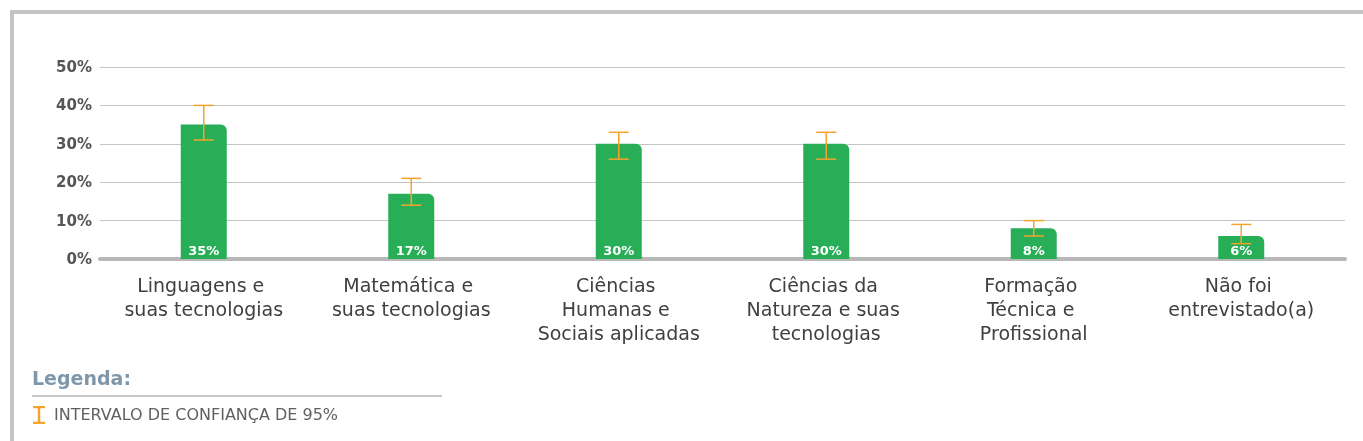 The width and height of the screenshot is (1363, 441). I want to click on data-label: 6%, so click(1241, 250).